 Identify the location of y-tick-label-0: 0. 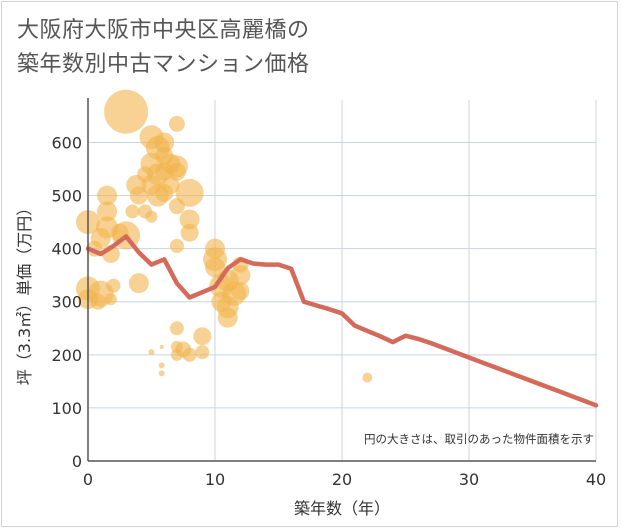
(77, 461).